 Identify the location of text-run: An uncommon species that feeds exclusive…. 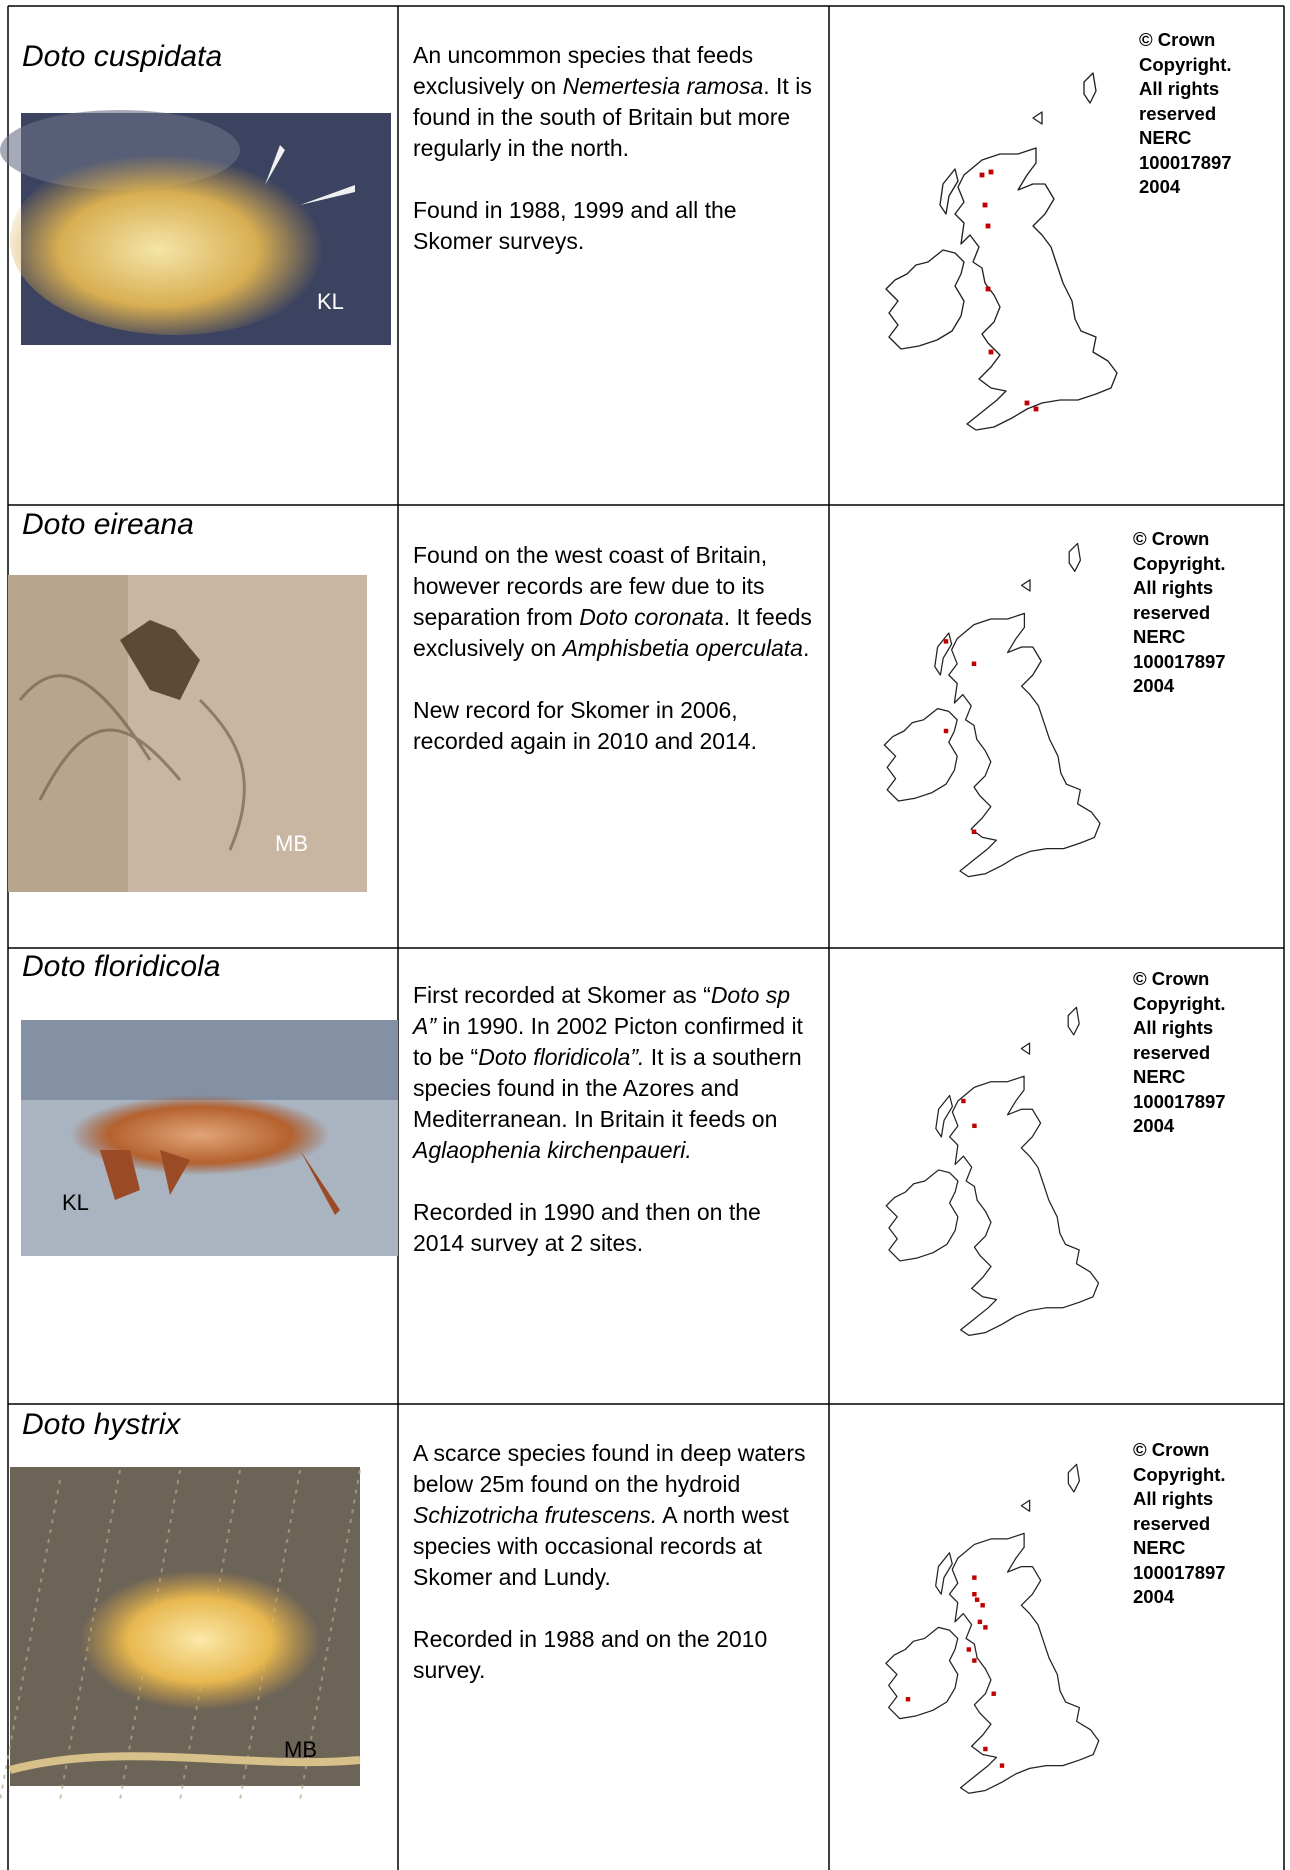
(583, 70).